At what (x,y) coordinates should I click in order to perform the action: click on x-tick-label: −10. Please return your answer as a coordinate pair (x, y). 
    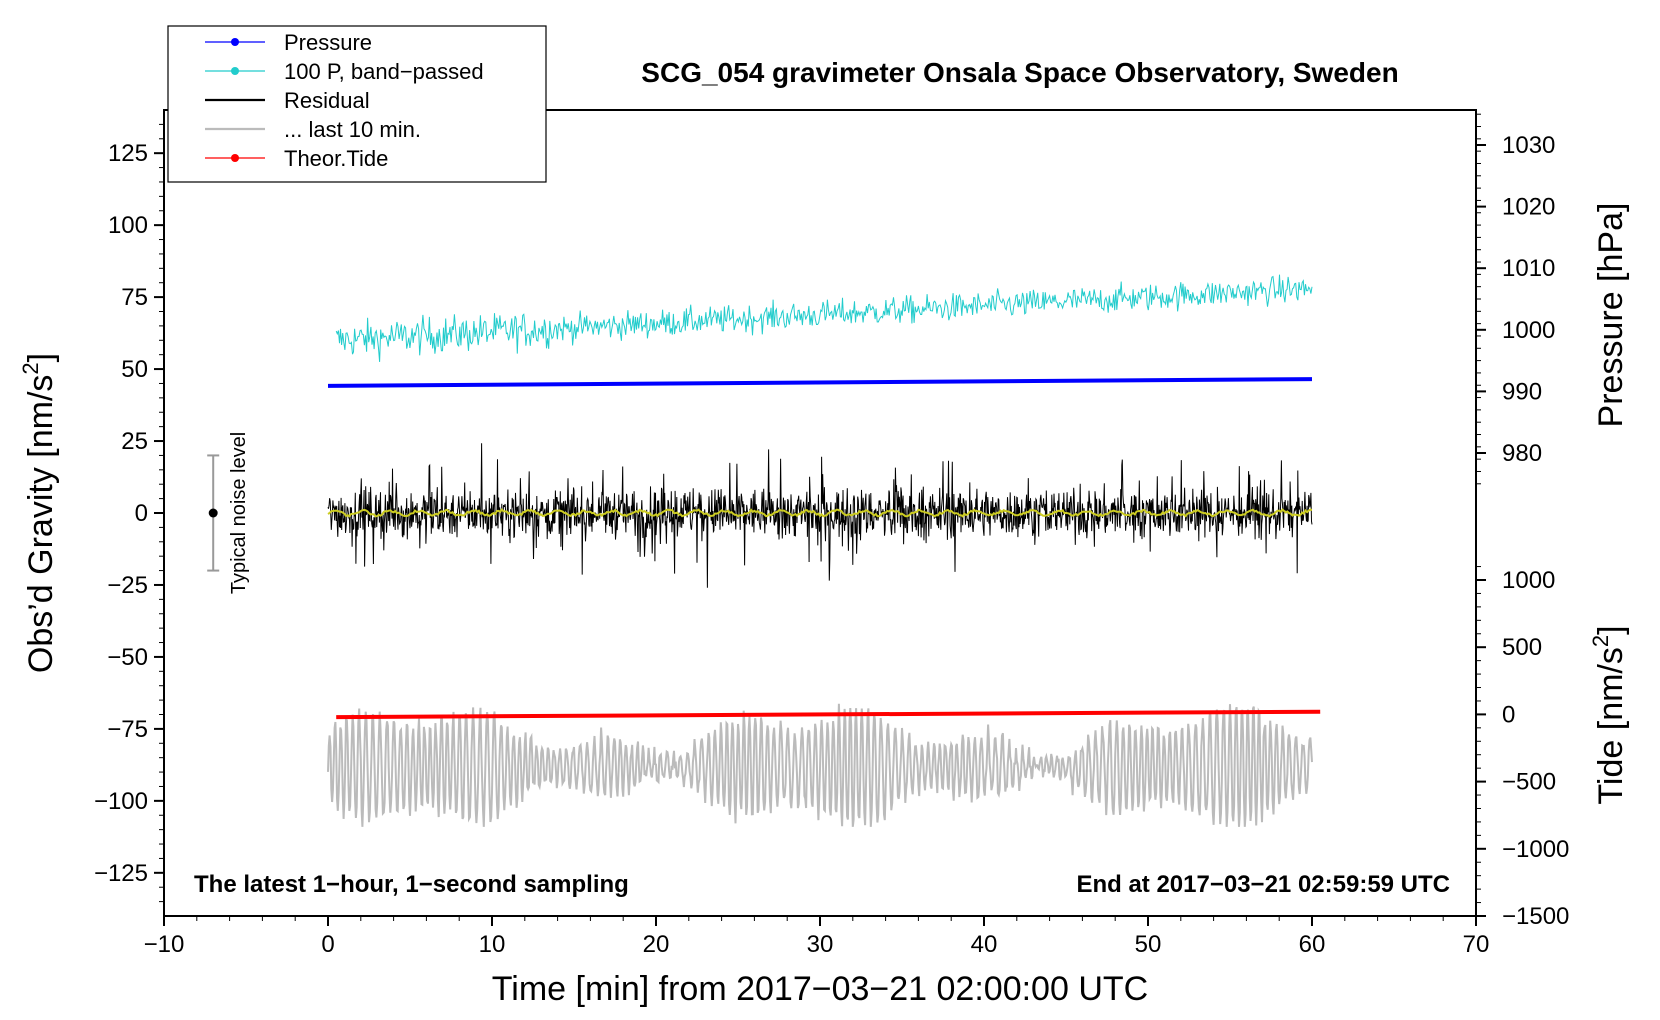
    Looking at the image, I should click on (164, 944).